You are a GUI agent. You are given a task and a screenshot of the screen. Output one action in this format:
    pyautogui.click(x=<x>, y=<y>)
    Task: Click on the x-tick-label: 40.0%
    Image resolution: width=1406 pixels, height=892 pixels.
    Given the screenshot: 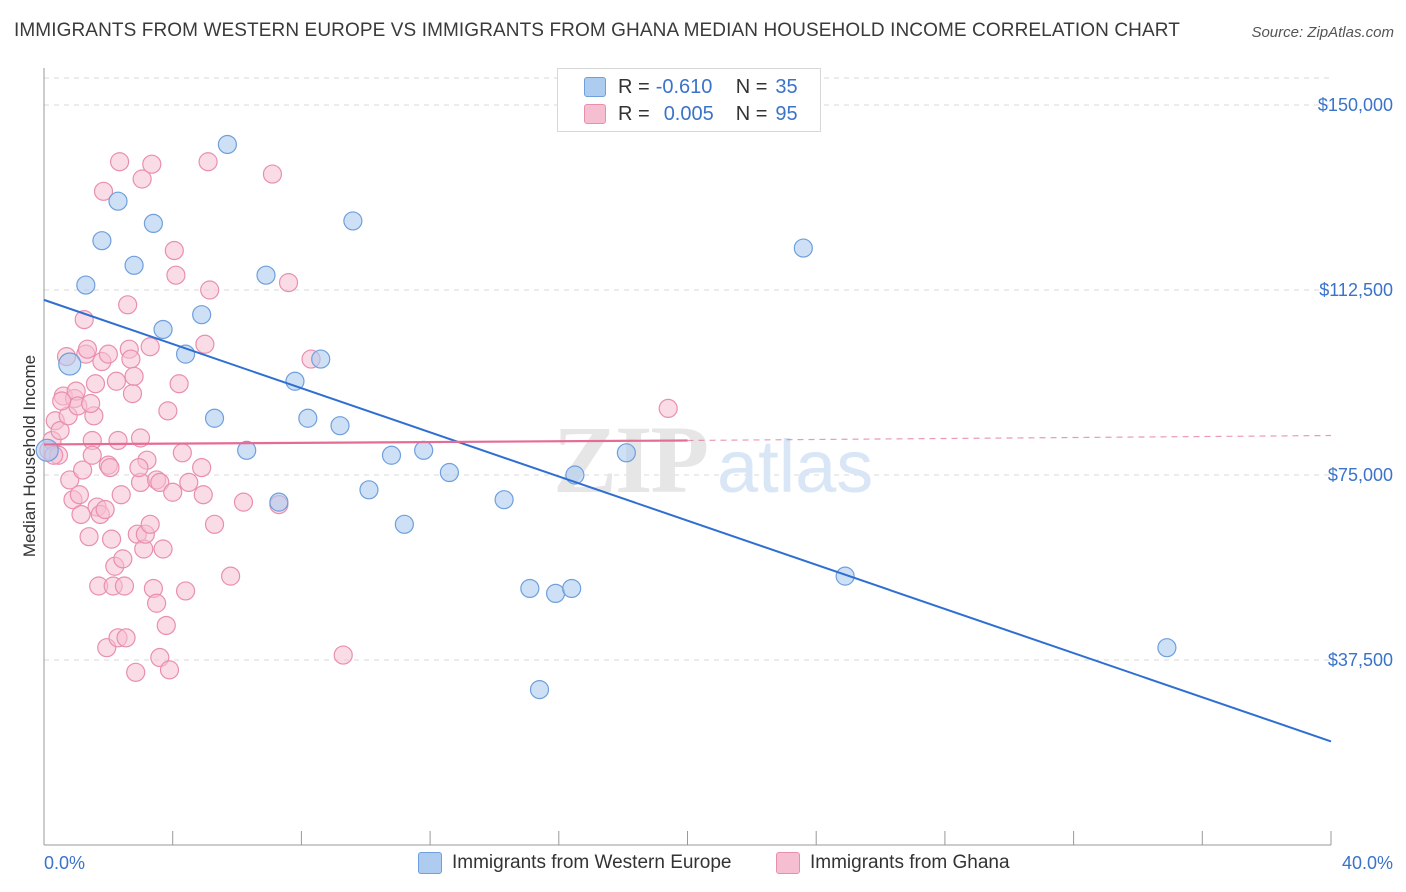 What is the action you would take?
    pyautogui.click(x=1367, y=863)
    